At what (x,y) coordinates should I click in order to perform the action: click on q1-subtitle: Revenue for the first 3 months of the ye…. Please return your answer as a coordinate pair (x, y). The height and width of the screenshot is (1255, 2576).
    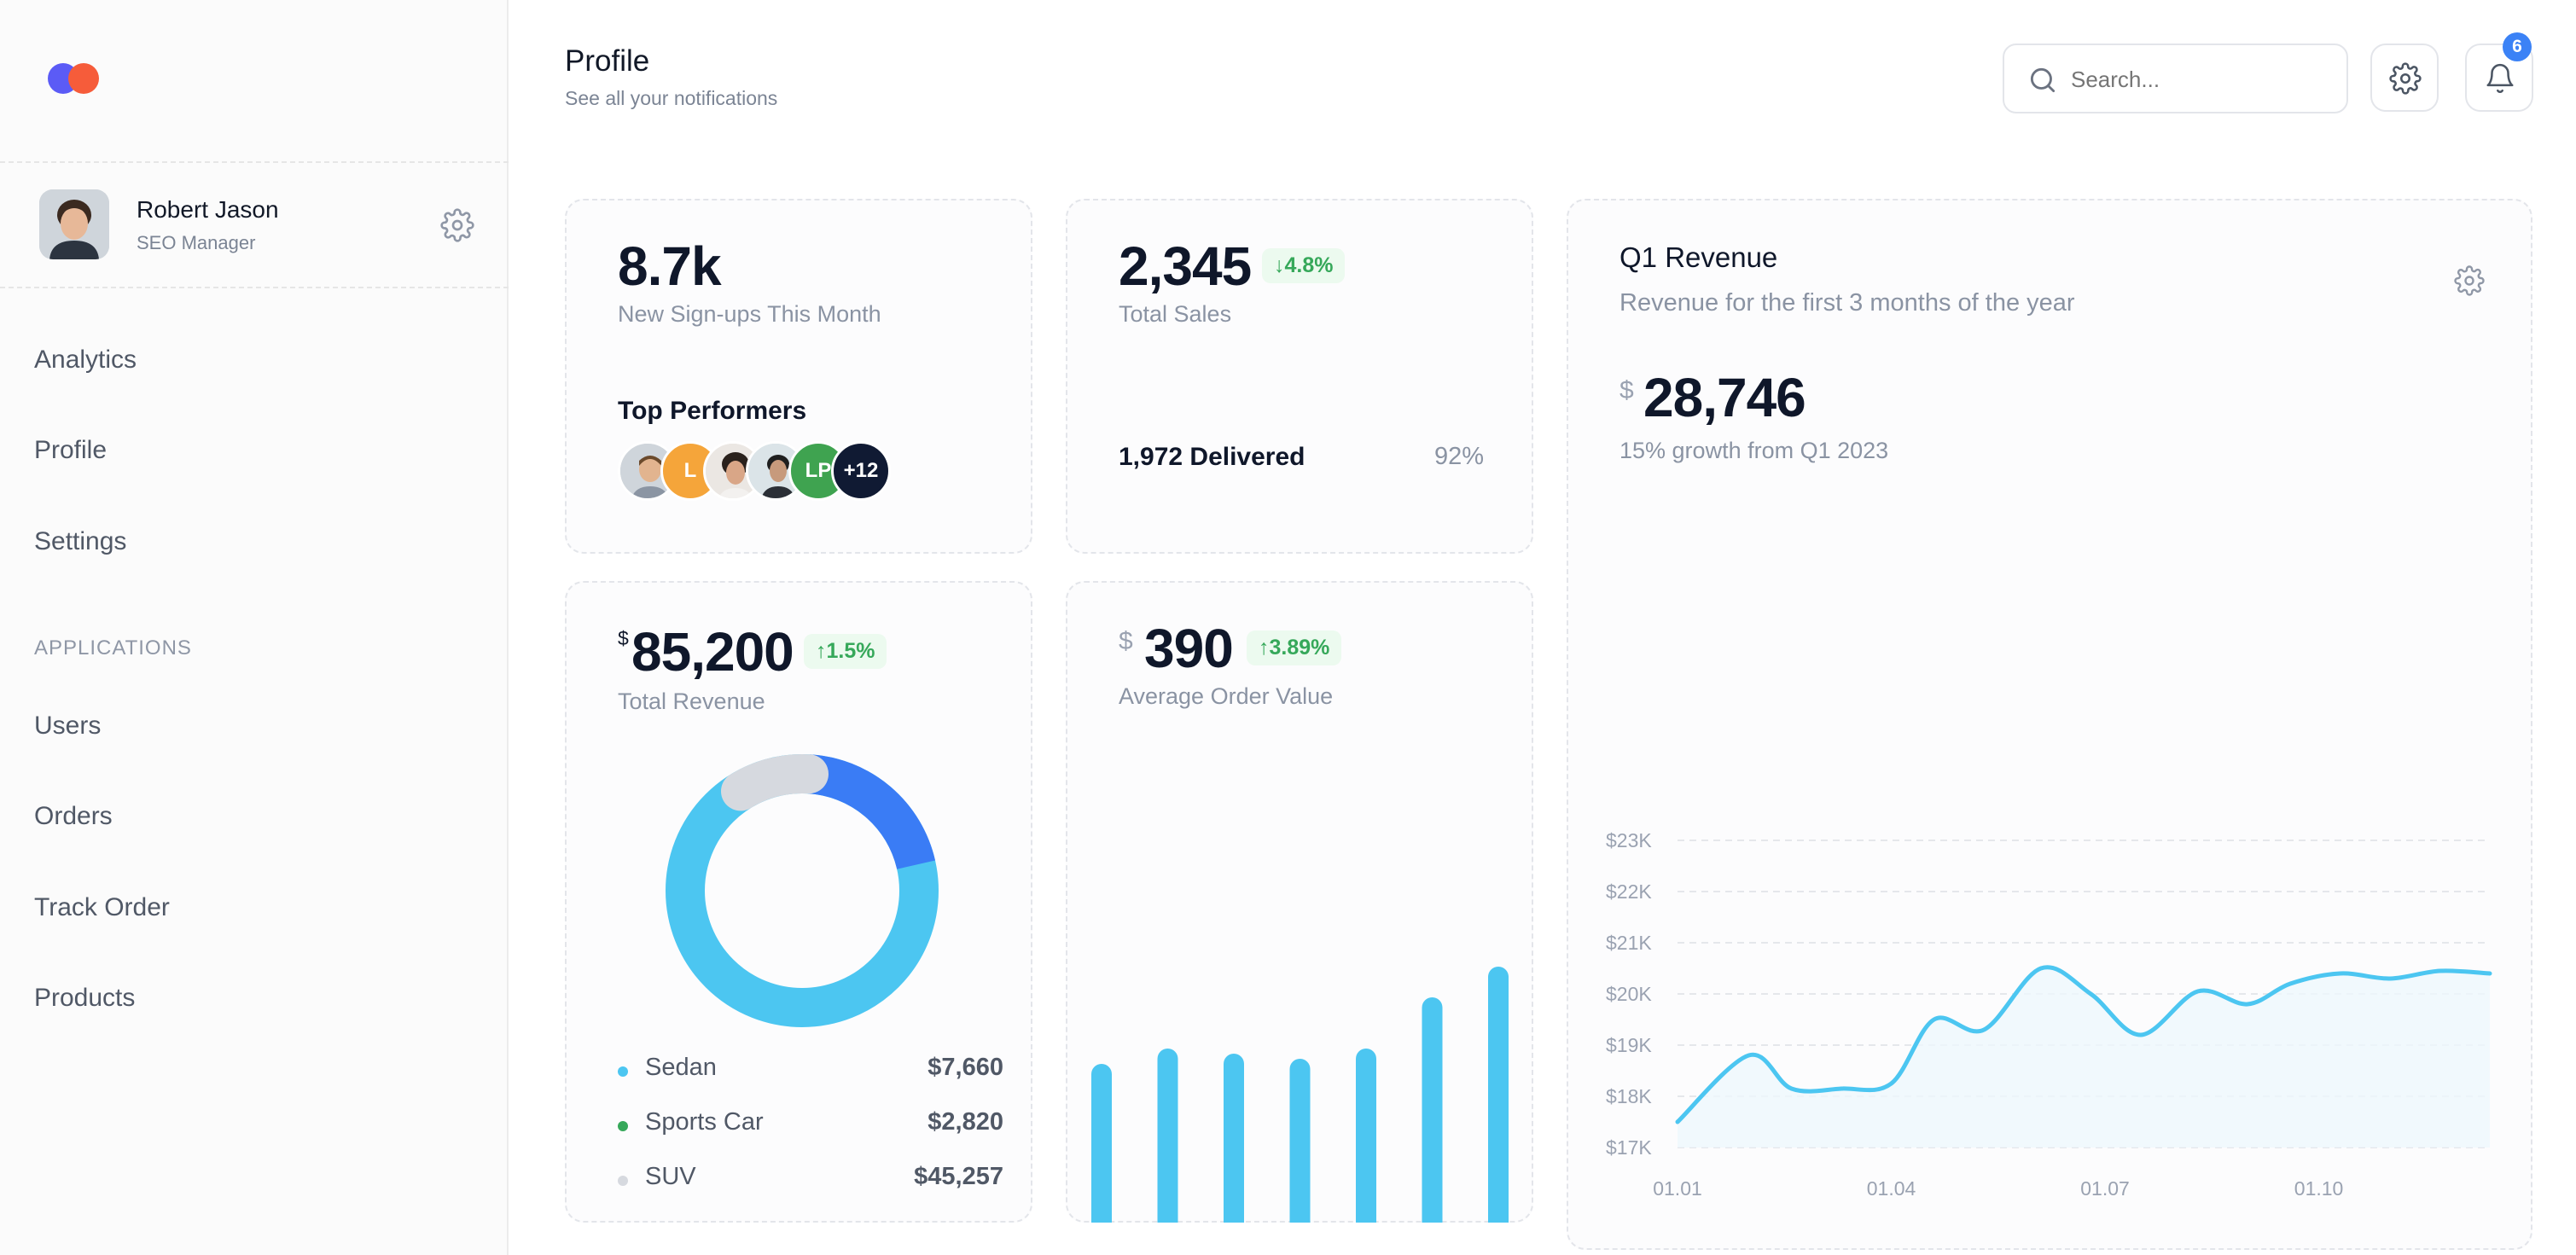
    Looking at the image, I should click on (1847, 303).